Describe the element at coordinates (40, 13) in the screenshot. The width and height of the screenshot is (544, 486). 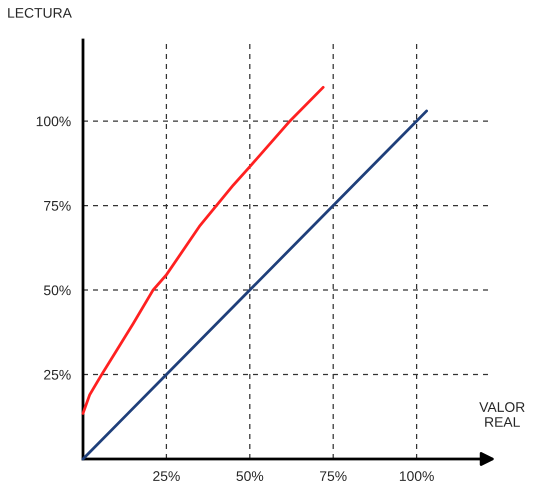
I see `y-axis-title: LECTURA` at that location.